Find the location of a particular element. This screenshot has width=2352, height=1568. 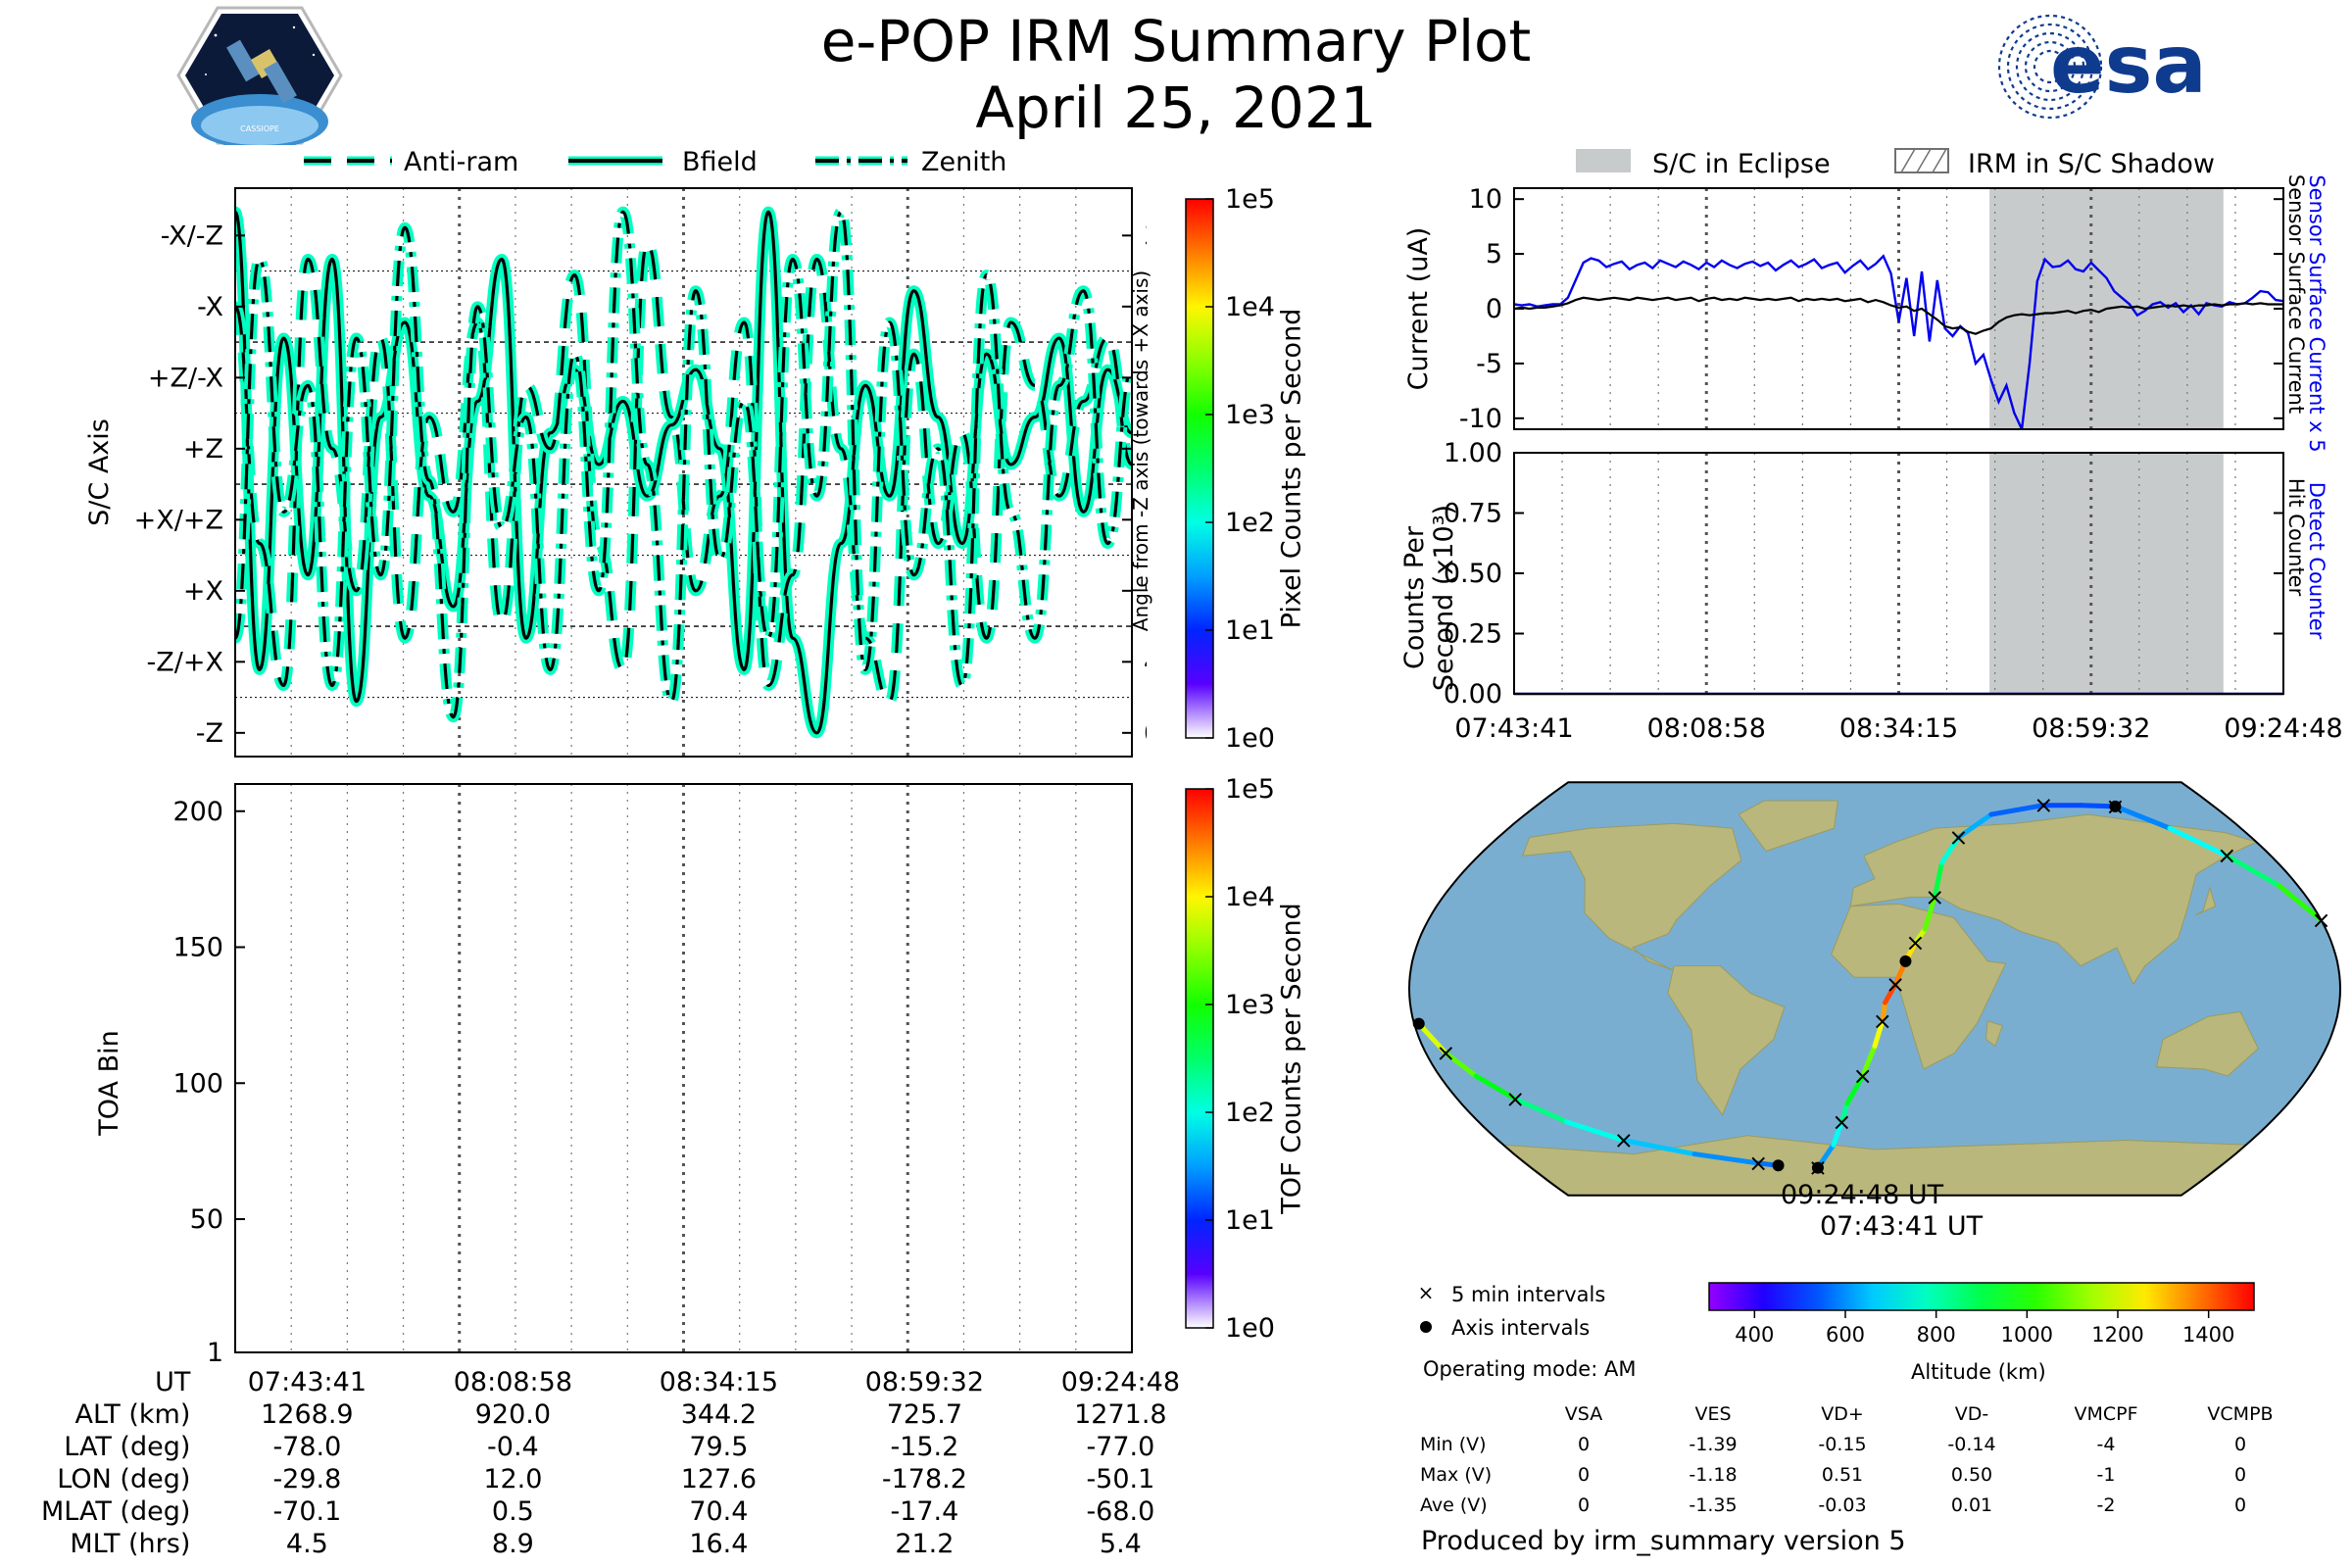

cnt-ytick: 1.00 is located at coordinates (1473, 454).